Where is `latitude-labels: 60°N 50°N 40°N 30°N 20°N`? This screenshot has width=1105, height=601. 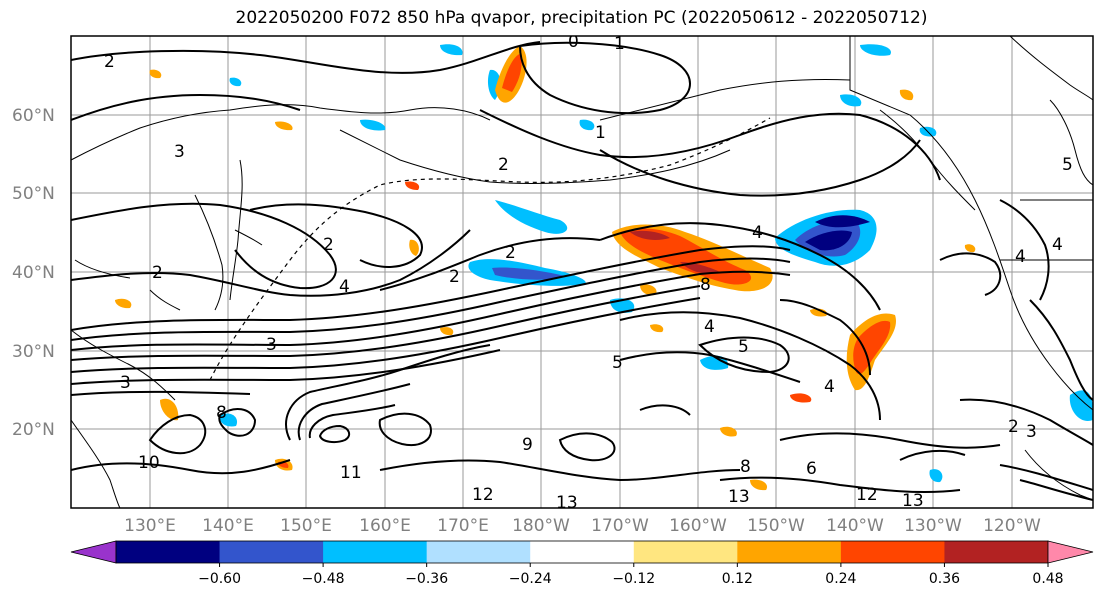 latitude-labels: 60°N 50°N 40°N 30°N 20°N is located at coordinates (33, 273).